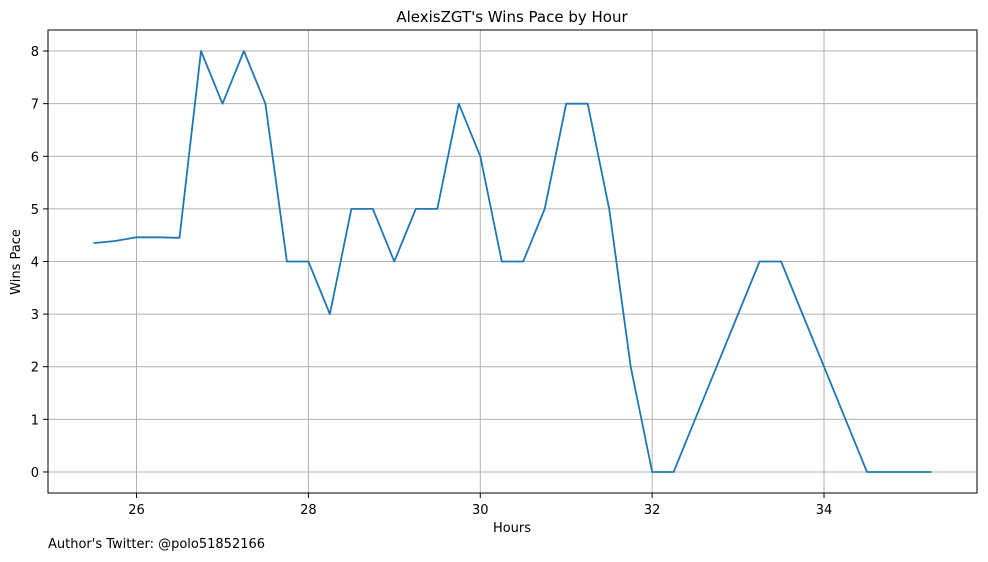 This screenshot has height=562, width=988. Describe the element at coordinates (39, 263) in the screenshot. I see `y-axis-ticks: 0 1 2 3 4 5 6 7 8` at that location.